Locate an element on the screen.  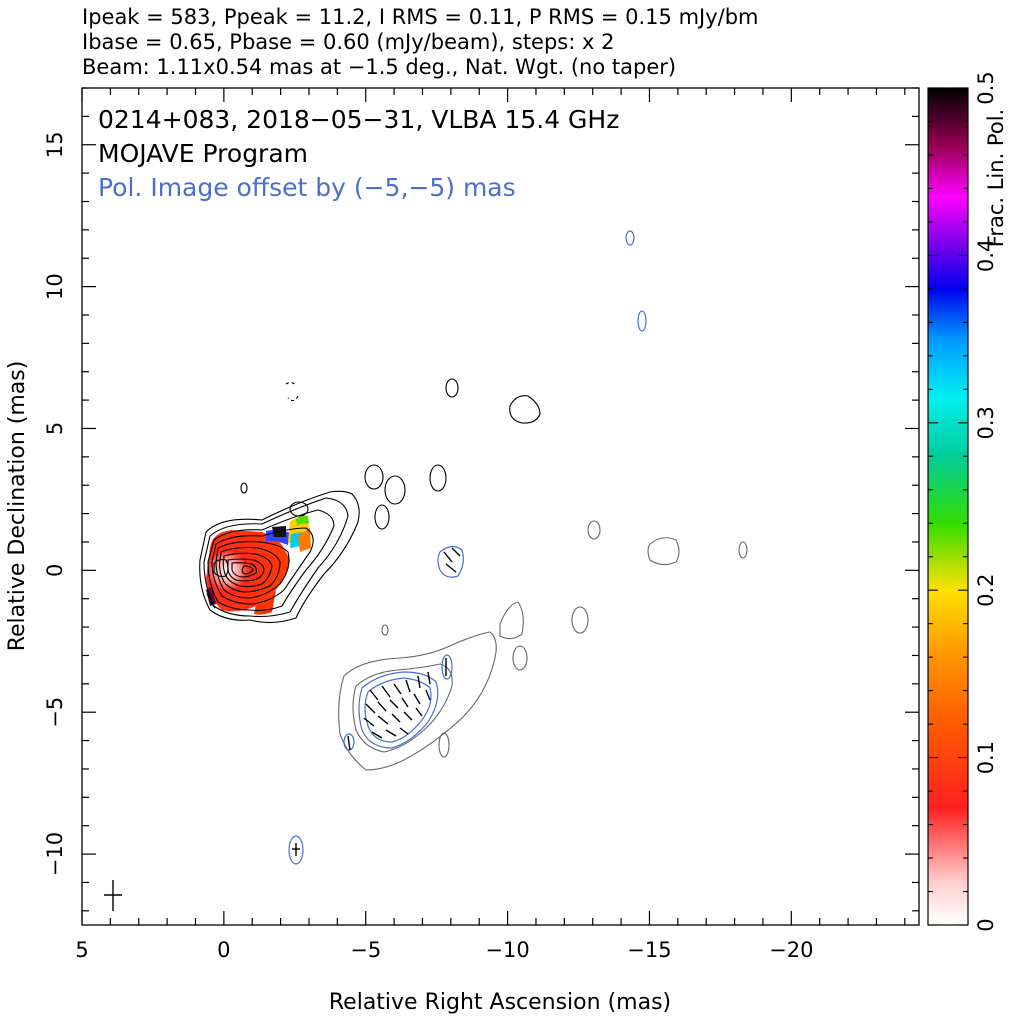
colorbar-tick-label: 0.2 is located at coordinates (986, 589).